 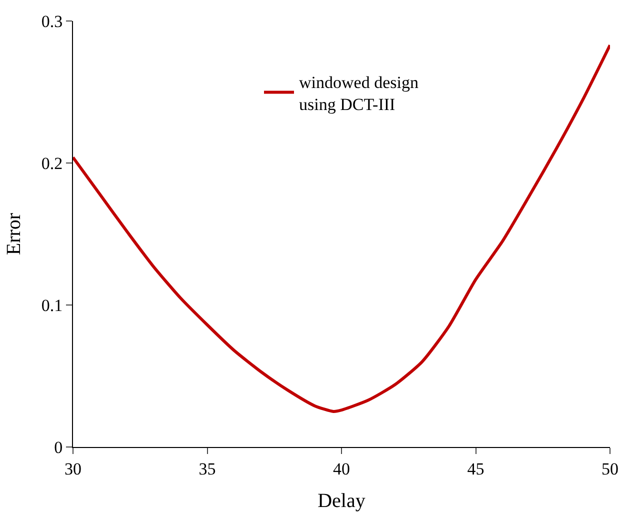 I want to click on y-tick-label: 0.3, so click(x=52, y=21).